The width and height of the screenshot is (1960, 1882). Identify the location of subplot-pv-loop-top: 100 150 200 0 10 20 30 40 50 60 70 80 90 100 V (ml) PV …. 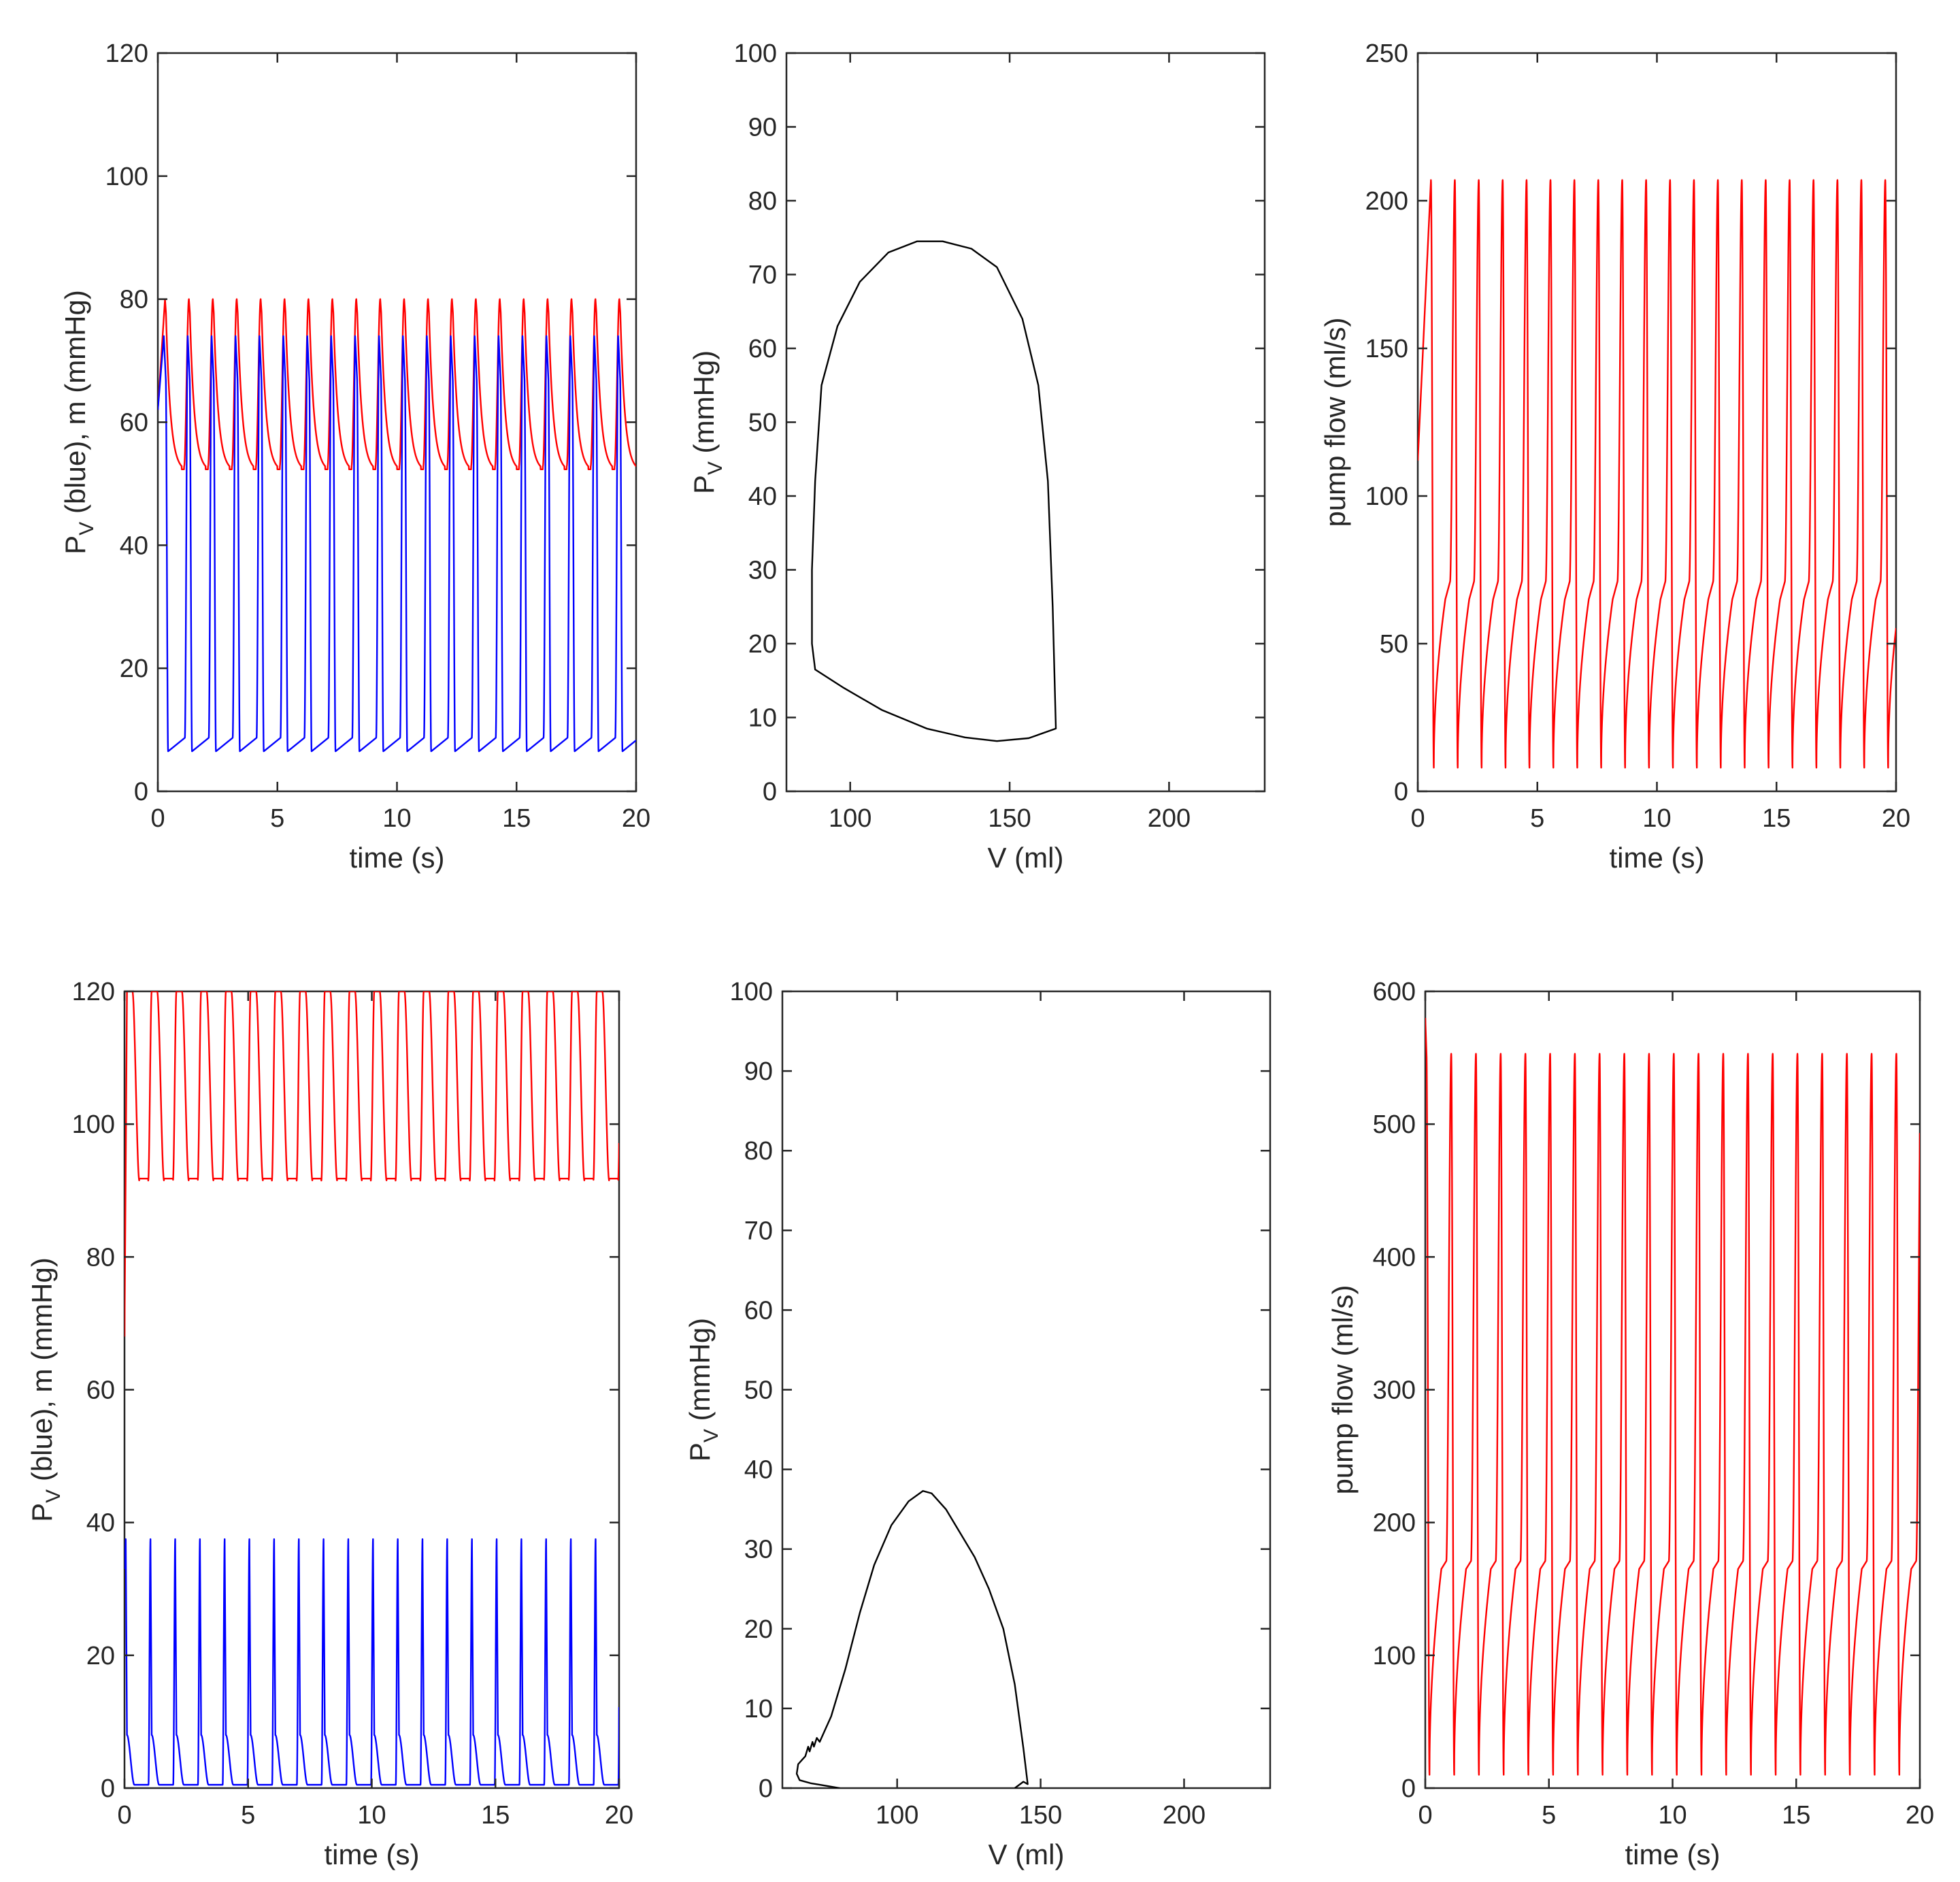
(977, 456).